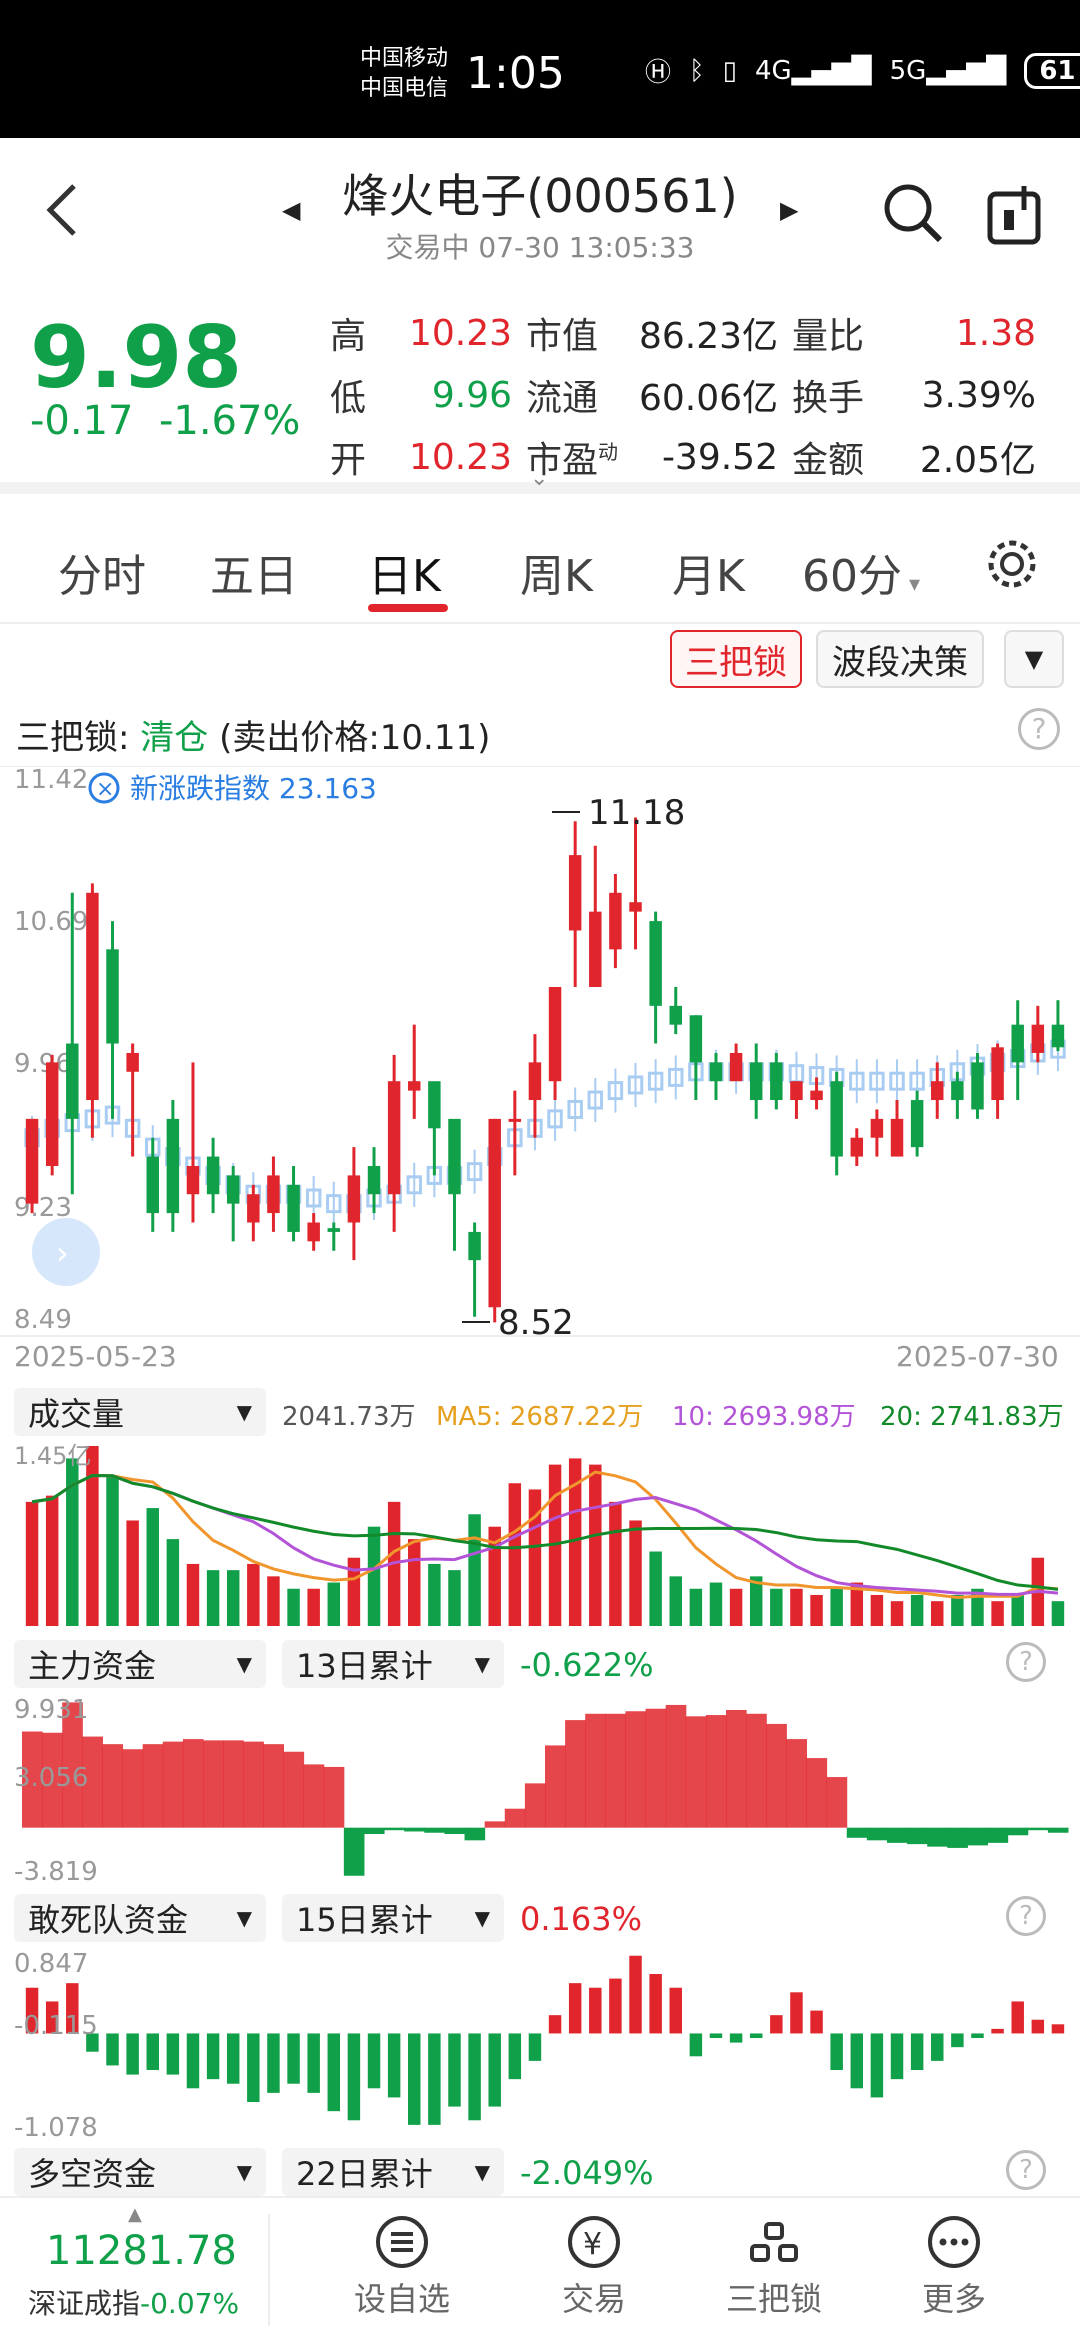  What do you see at coordinates (708, 576) in the screenshot?
I see `tab-monthly-k: 月K` at bounding box center [708, 576].